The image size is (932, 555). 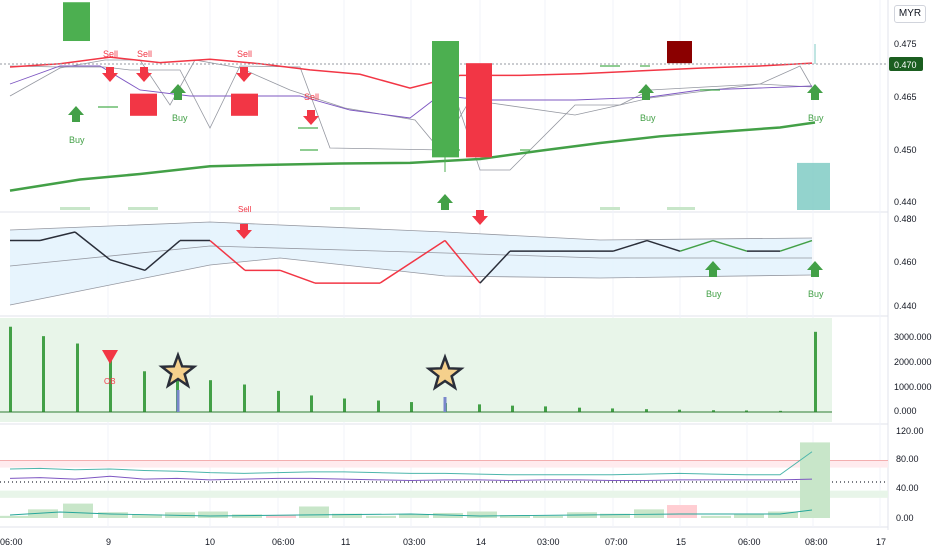 What do you see at coordinates (481, 542) in the screenshot?
I see `time-axis-label: 14` at bounding box center [481, 542].